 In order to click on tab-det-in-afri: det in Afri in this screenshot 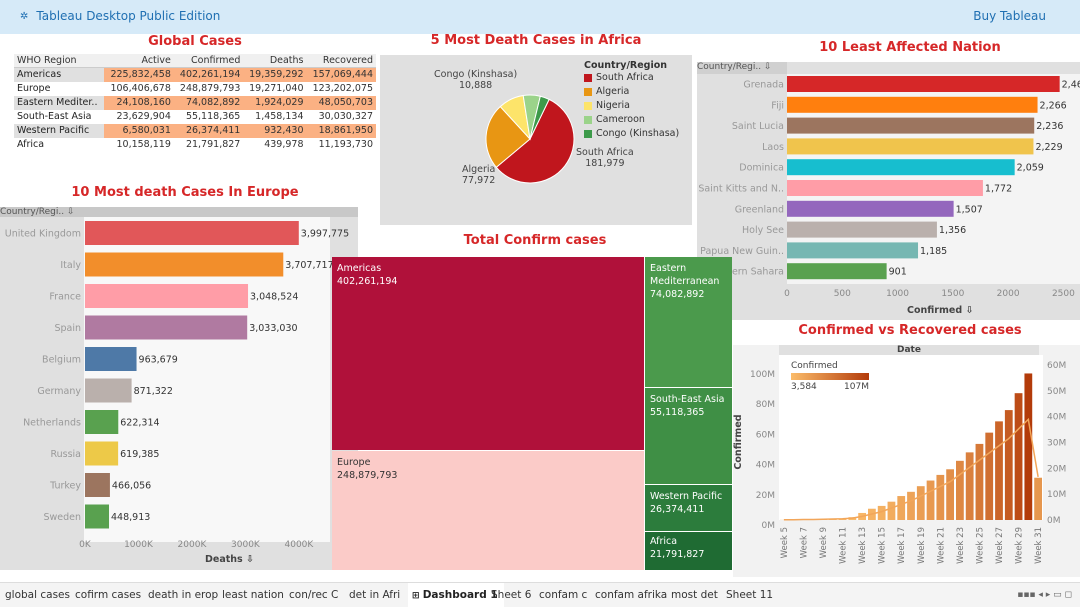, I will do `click(374, 595)`.